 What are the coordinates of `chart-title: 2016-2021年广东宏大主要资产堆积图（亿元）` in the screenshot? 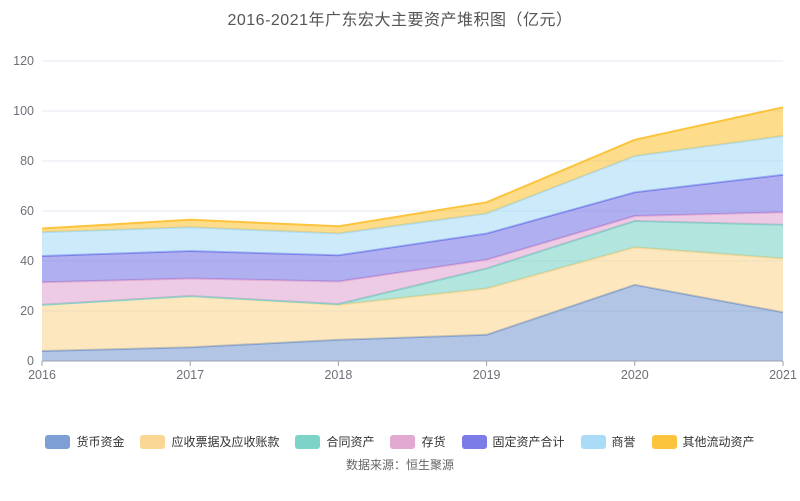 It's located at (400, 20).